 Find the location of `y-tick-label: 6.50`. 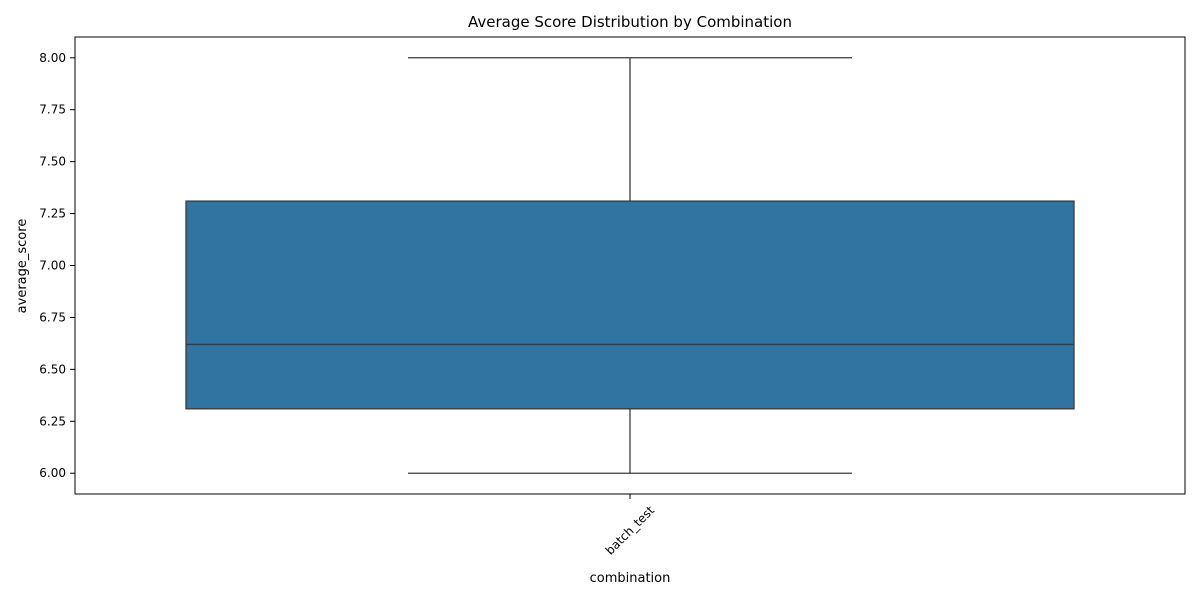

y-tick-label: 6.50 is located at coordinates (52, 369).